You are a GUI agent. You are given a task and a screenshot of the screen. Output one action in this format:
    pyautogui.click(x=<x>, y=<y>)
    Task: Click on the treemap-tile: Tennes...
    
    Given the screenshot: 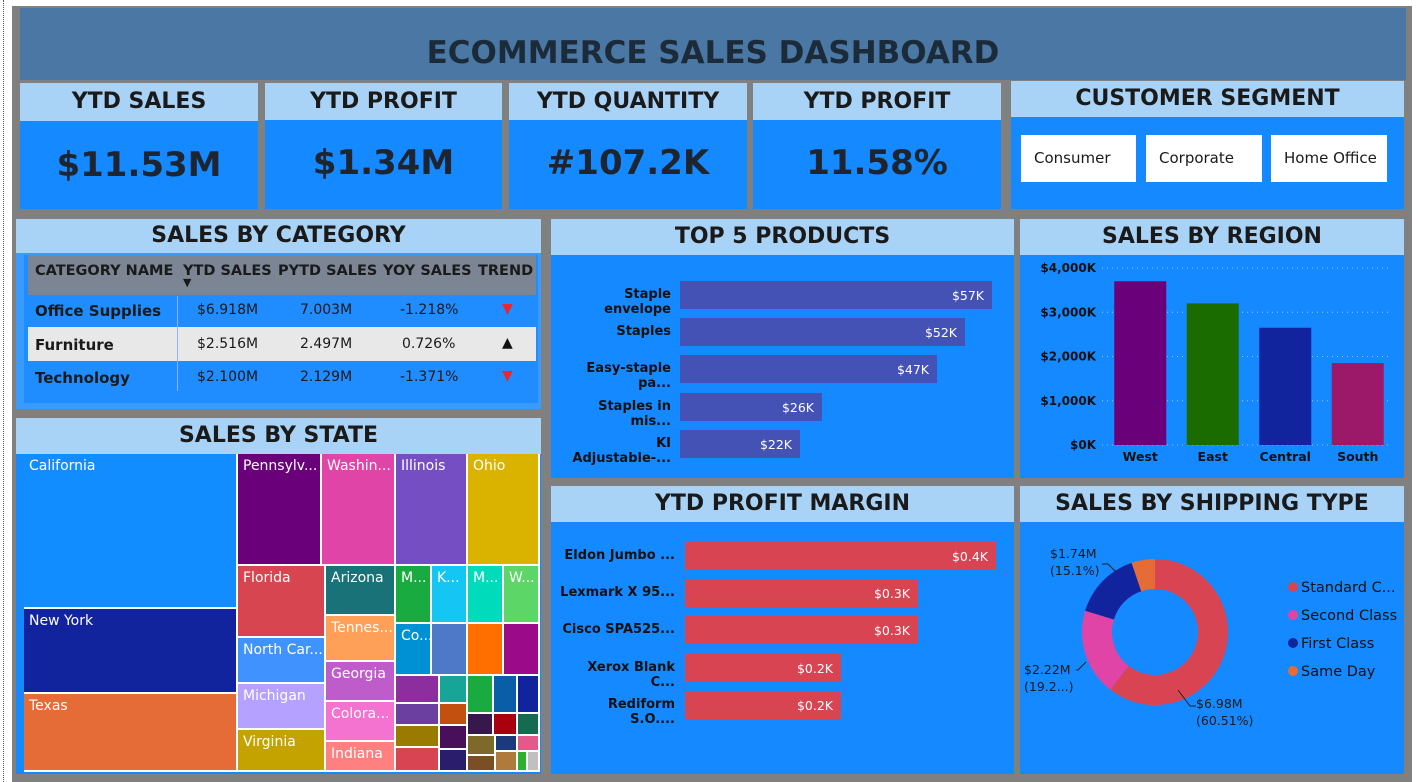 What is the action you would take?
    pyautogui.click(x=361, y=639)
    